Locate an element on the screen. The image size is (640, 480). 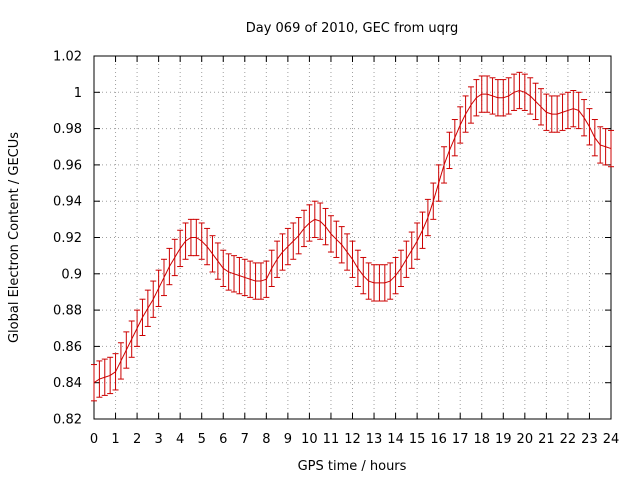
x-tick-label: 21 is located at coordinates (546, 439).